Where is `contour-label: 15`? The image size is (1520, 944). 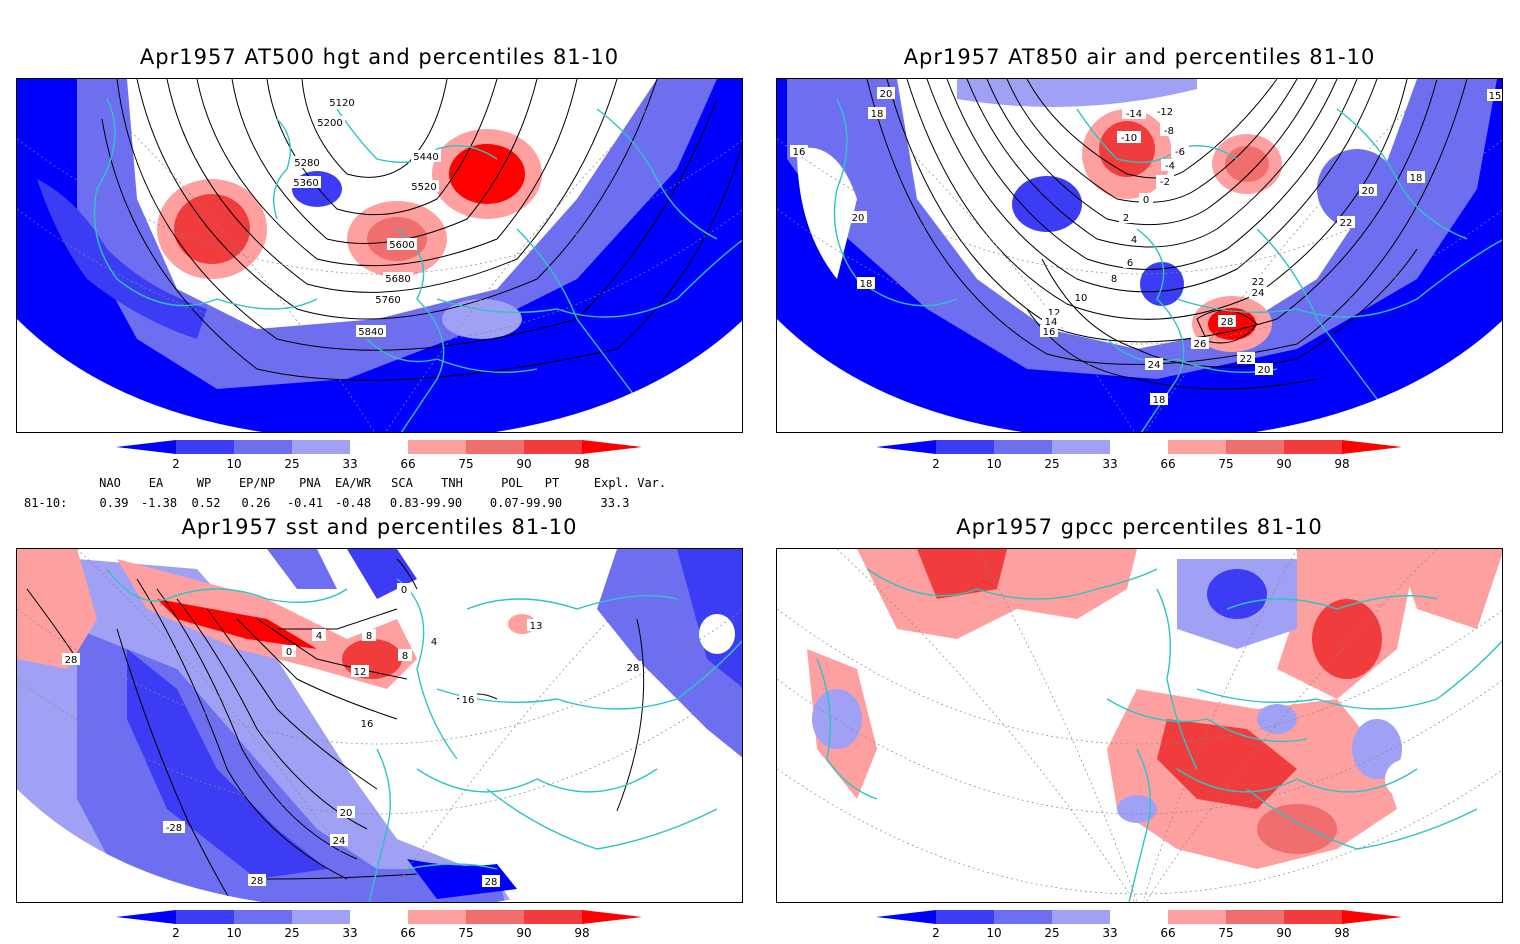
contour-label: 15 is located at coordinates (1494, 95).